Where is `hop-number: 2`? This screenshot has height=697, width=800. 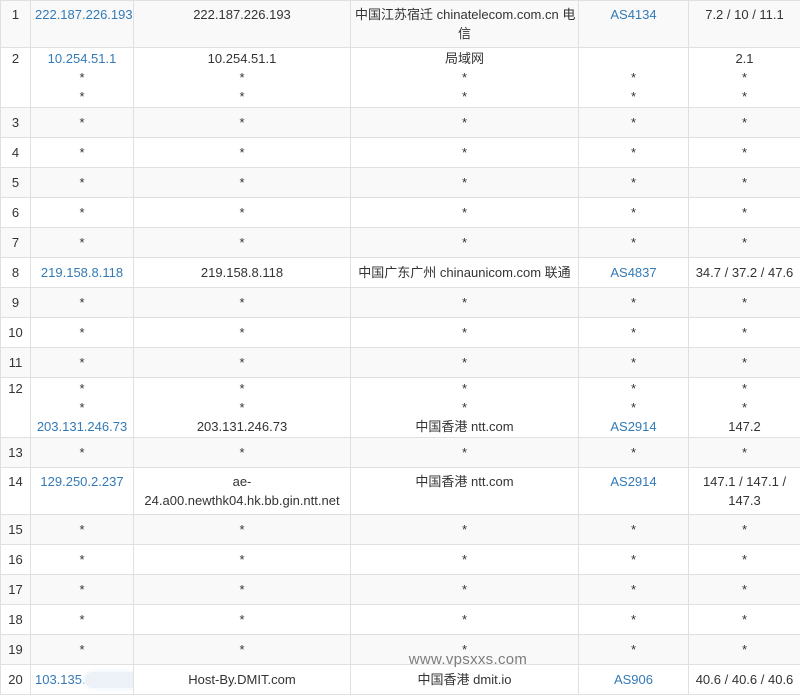 hop-number: 2 is located at coordinates (15, 77).